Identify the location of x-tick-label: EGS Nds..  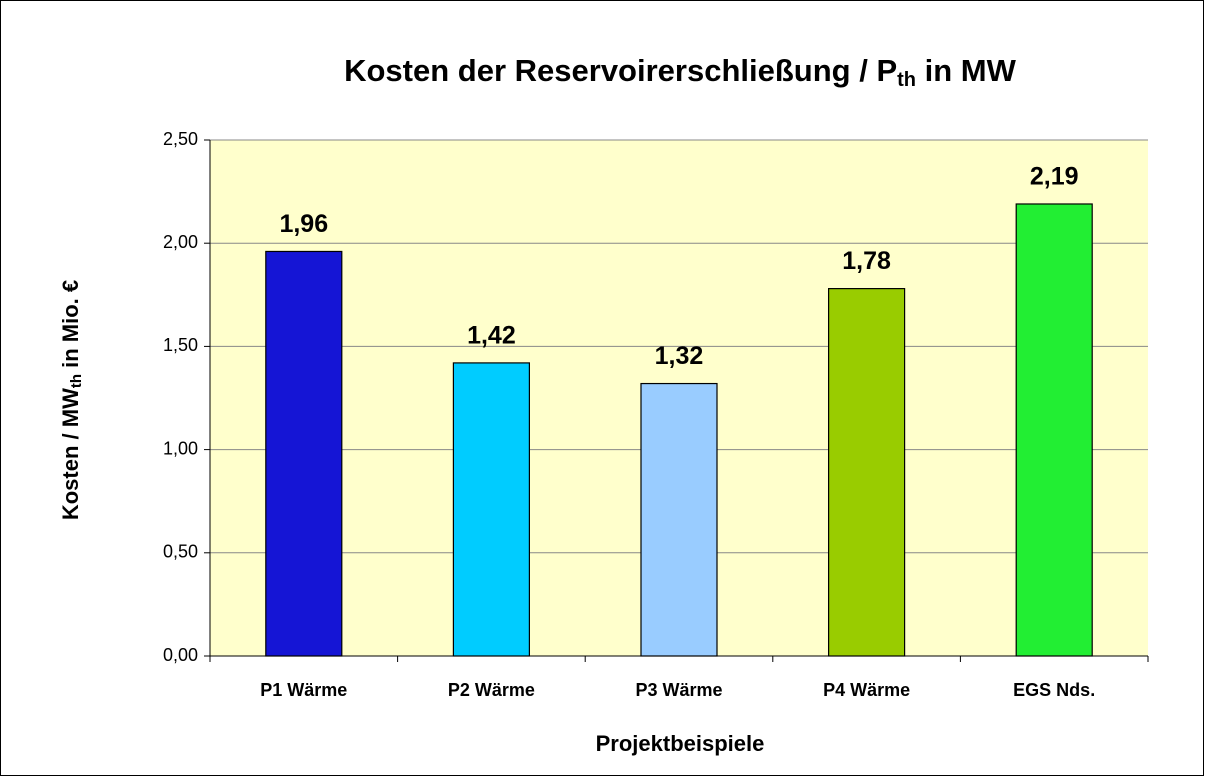
(1054, 690).